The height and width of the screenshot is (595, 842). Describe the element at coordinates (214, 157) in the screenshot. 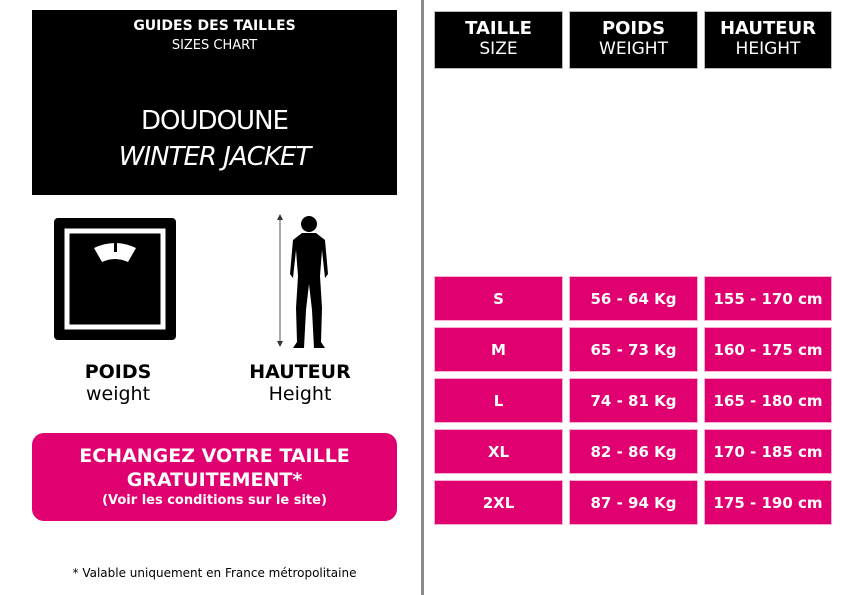

I see `product-name-en: WINTER JACKET` at that location.